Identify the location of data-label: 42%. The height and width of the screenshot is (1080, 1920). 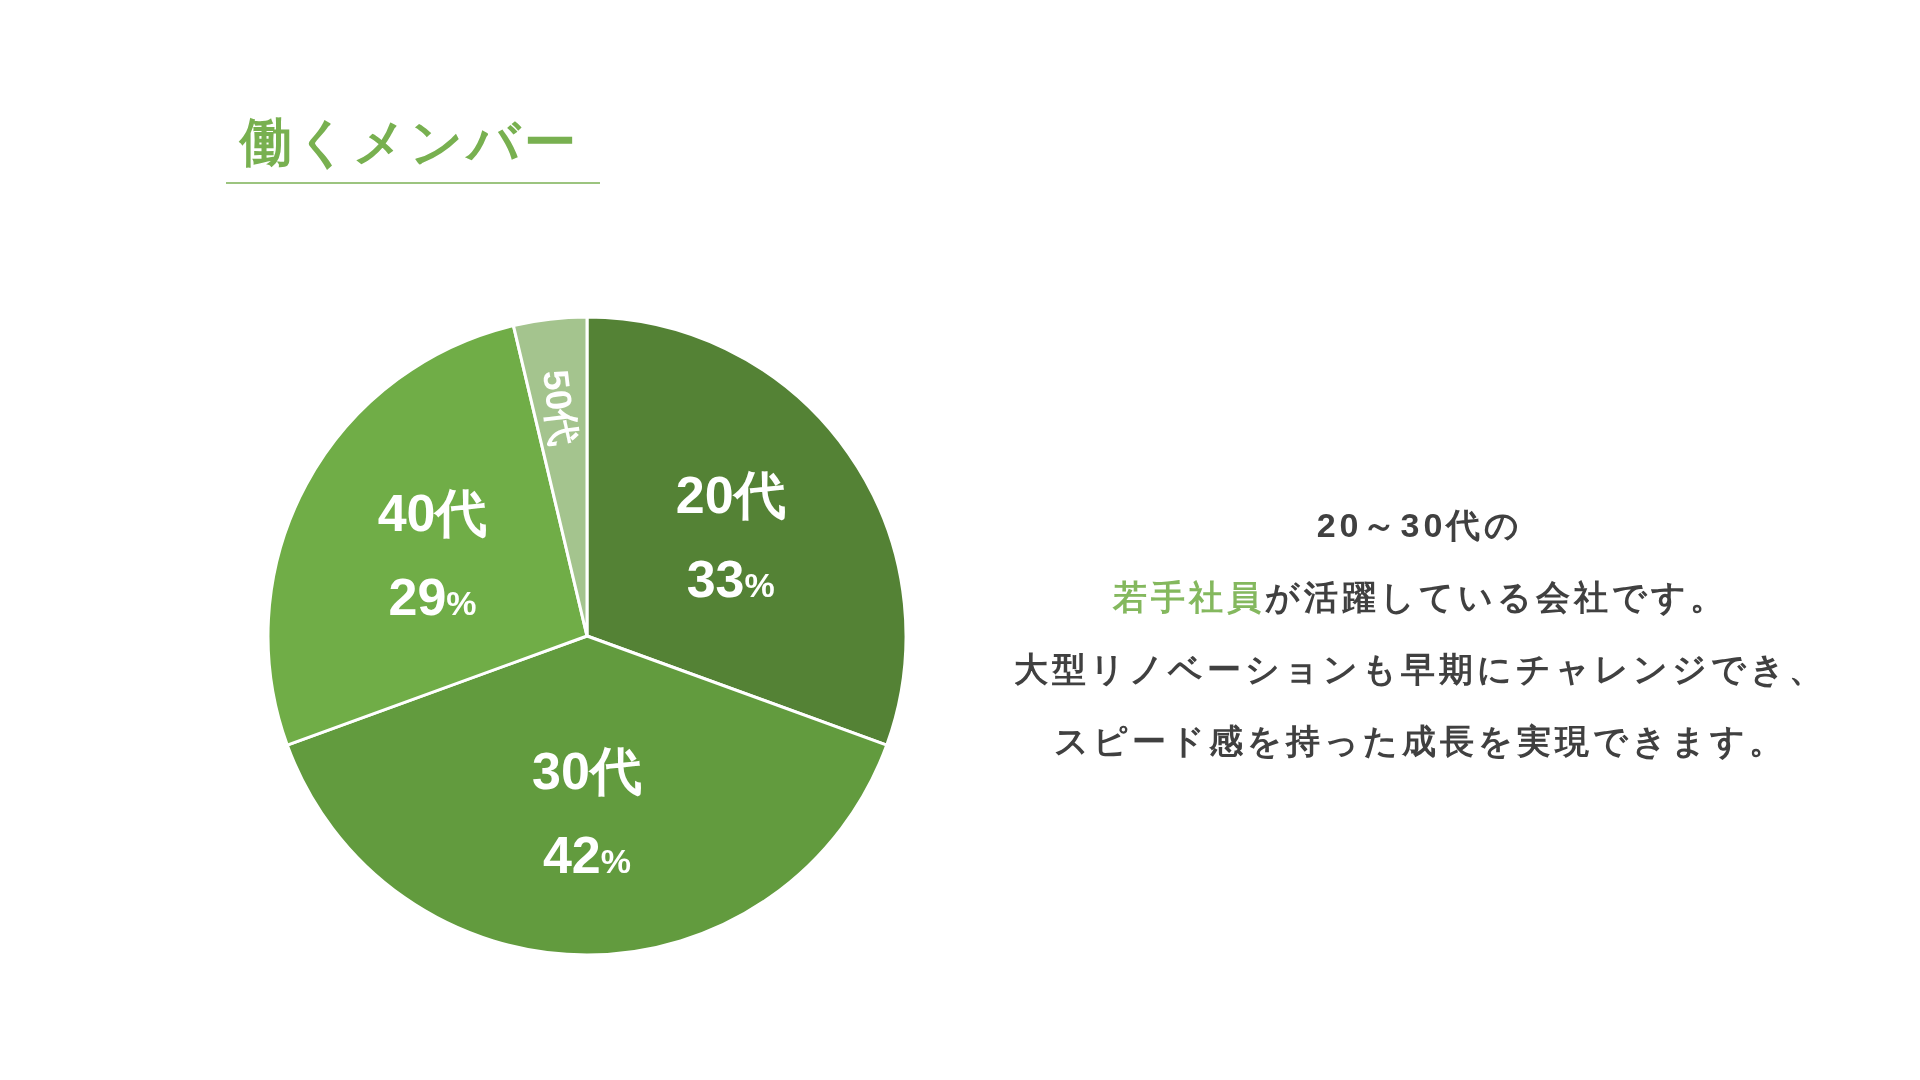
(587, 855).